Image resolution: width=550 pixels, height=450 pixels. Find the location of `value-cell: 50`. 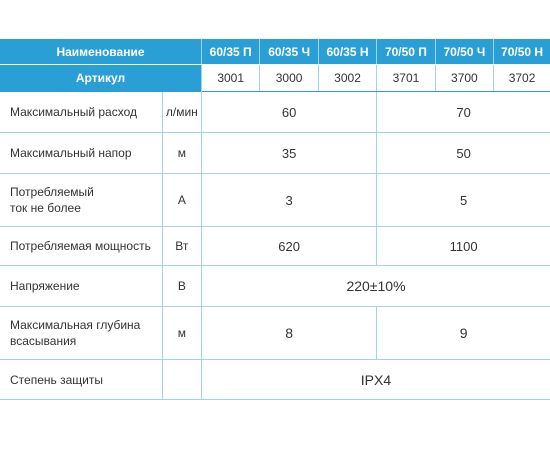

value-cell: 50 is located at coordinates (463, 153).